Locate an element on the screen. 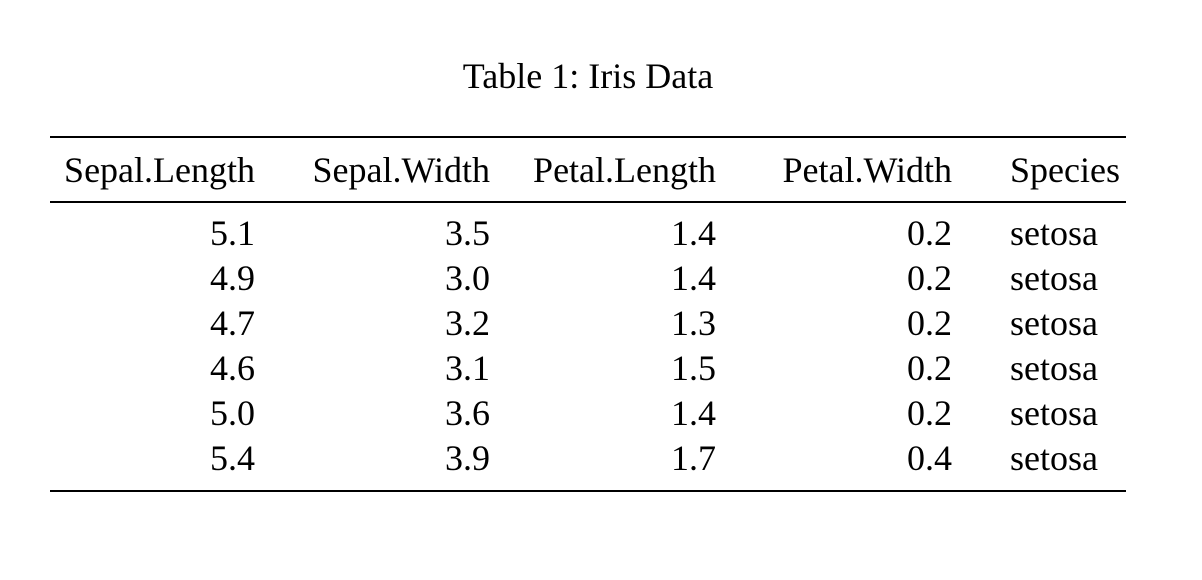 The width and height of the screenshot is (1202, 580). cell-sepal-width: 3.0 is located at coordinates (467, 278).